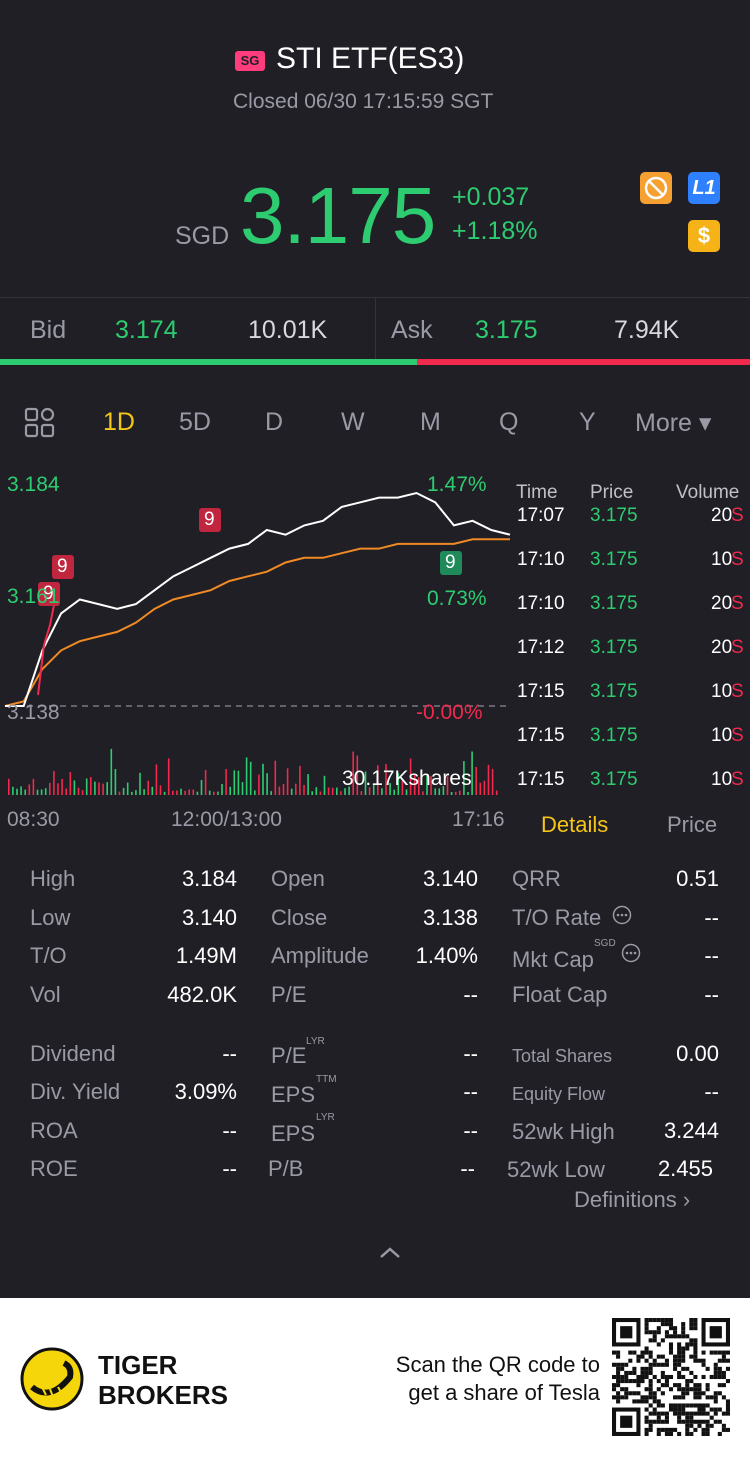  I want to click on td-marker-green, so click(451, 563).